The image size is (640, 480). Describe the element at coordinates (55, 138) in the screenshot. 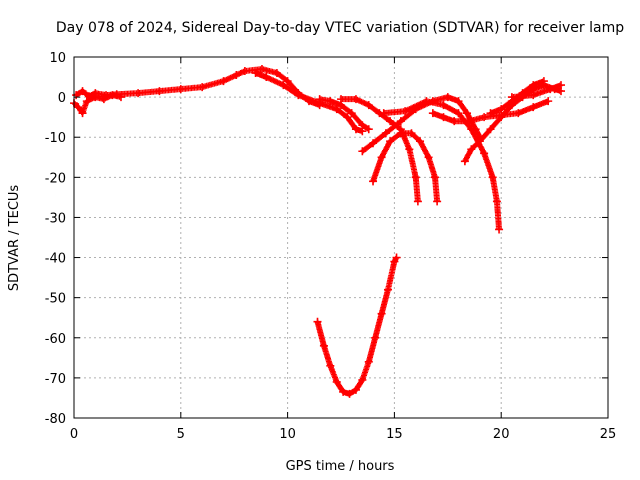

I see `y-tick-label: -10` at that location.